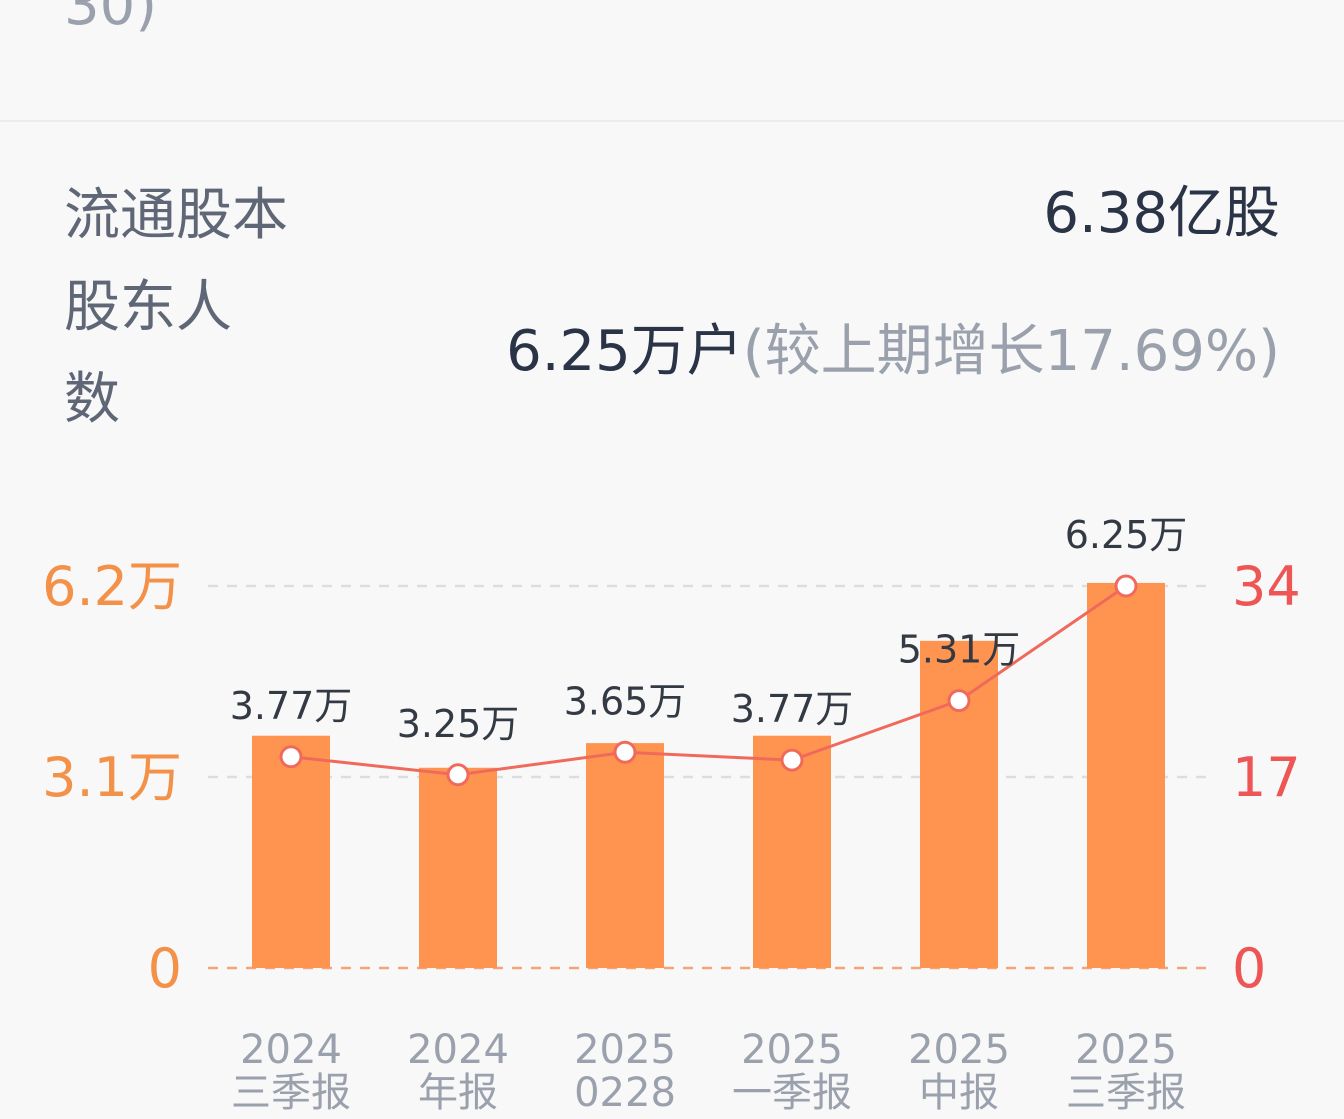 The width and height of the screenshot is (1344, 1119). What do you see at coordinates (1011, 351) in the screenshot?
I see `holders-change-note: (较上期增长17.69%)` at bounding box center [1011, 351].